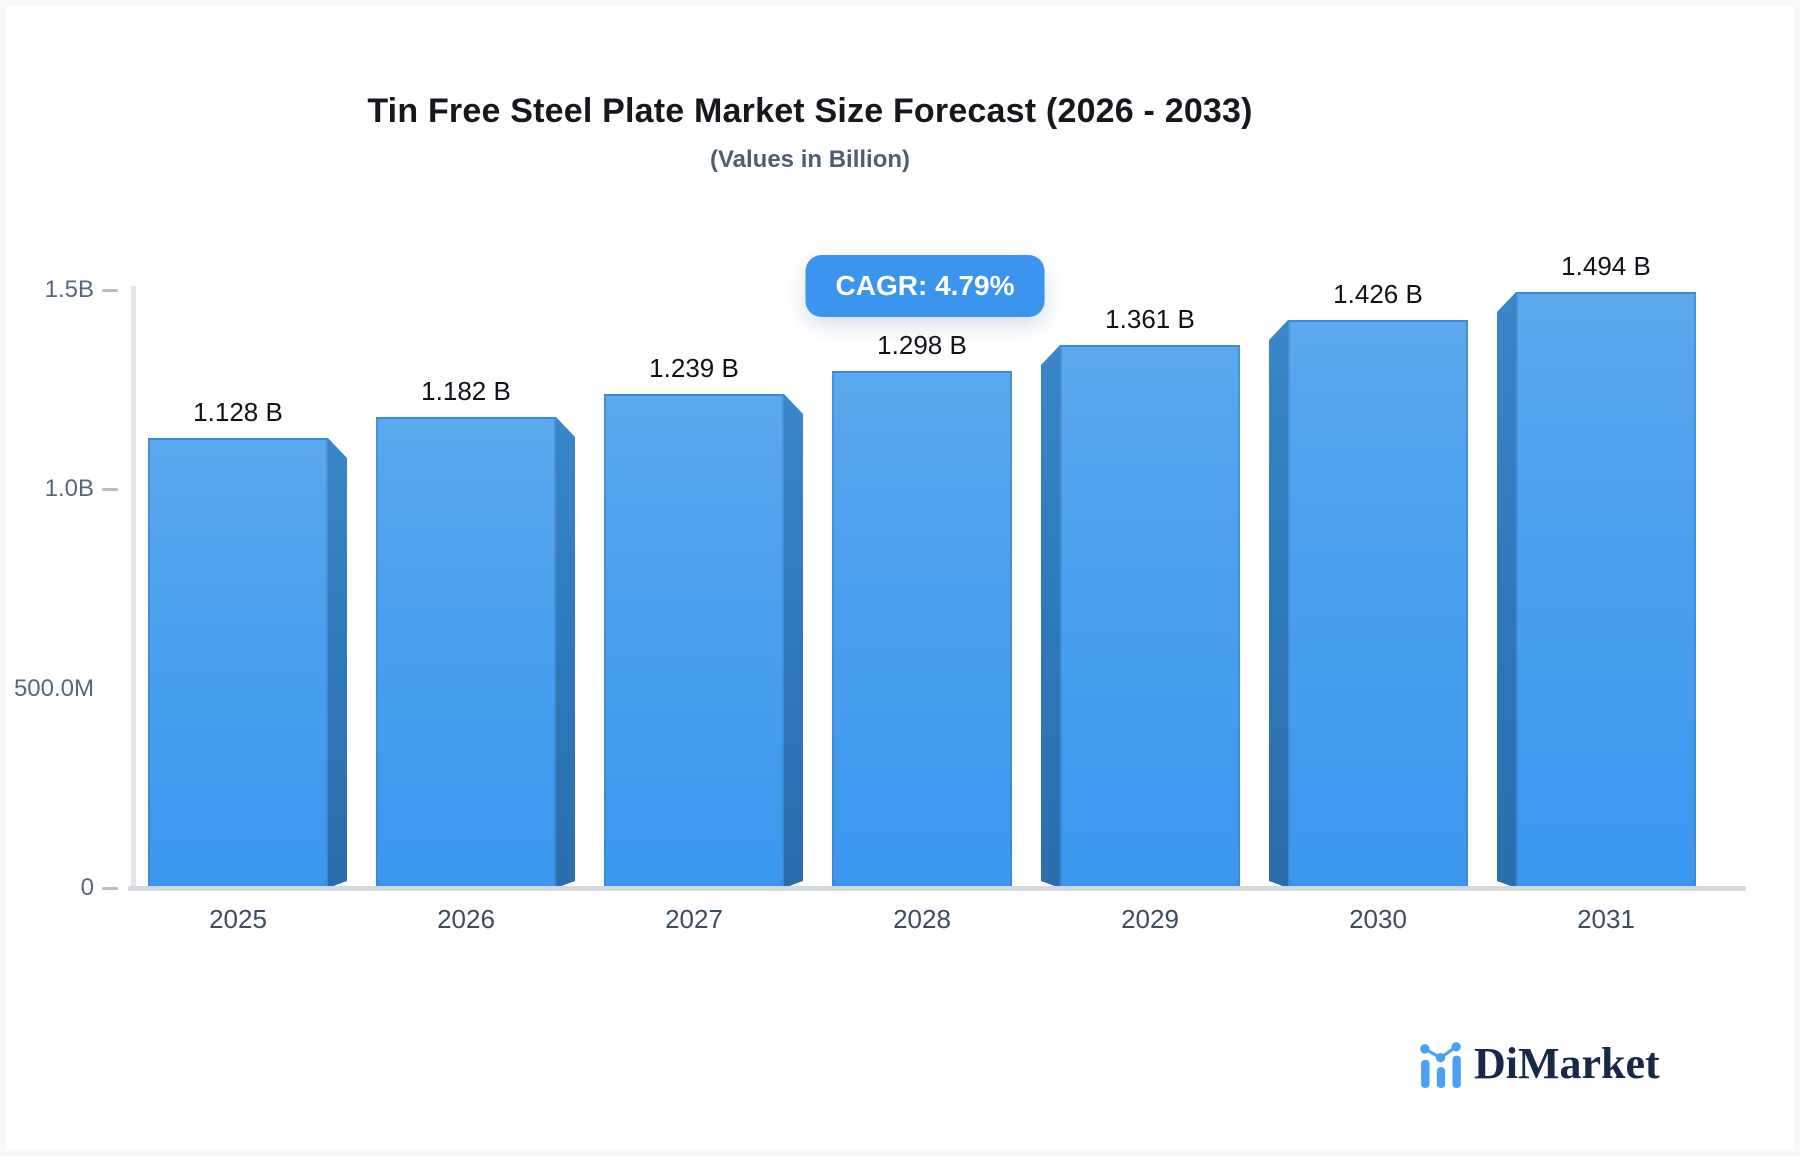 Image resolution: width=1800 pixels, height=1156 pixels. What do you see at coordinates (1150, 319) in the screenshot?
I see `bar-value-label-2029: 1.361 B` at bounding box center [1150, 319].